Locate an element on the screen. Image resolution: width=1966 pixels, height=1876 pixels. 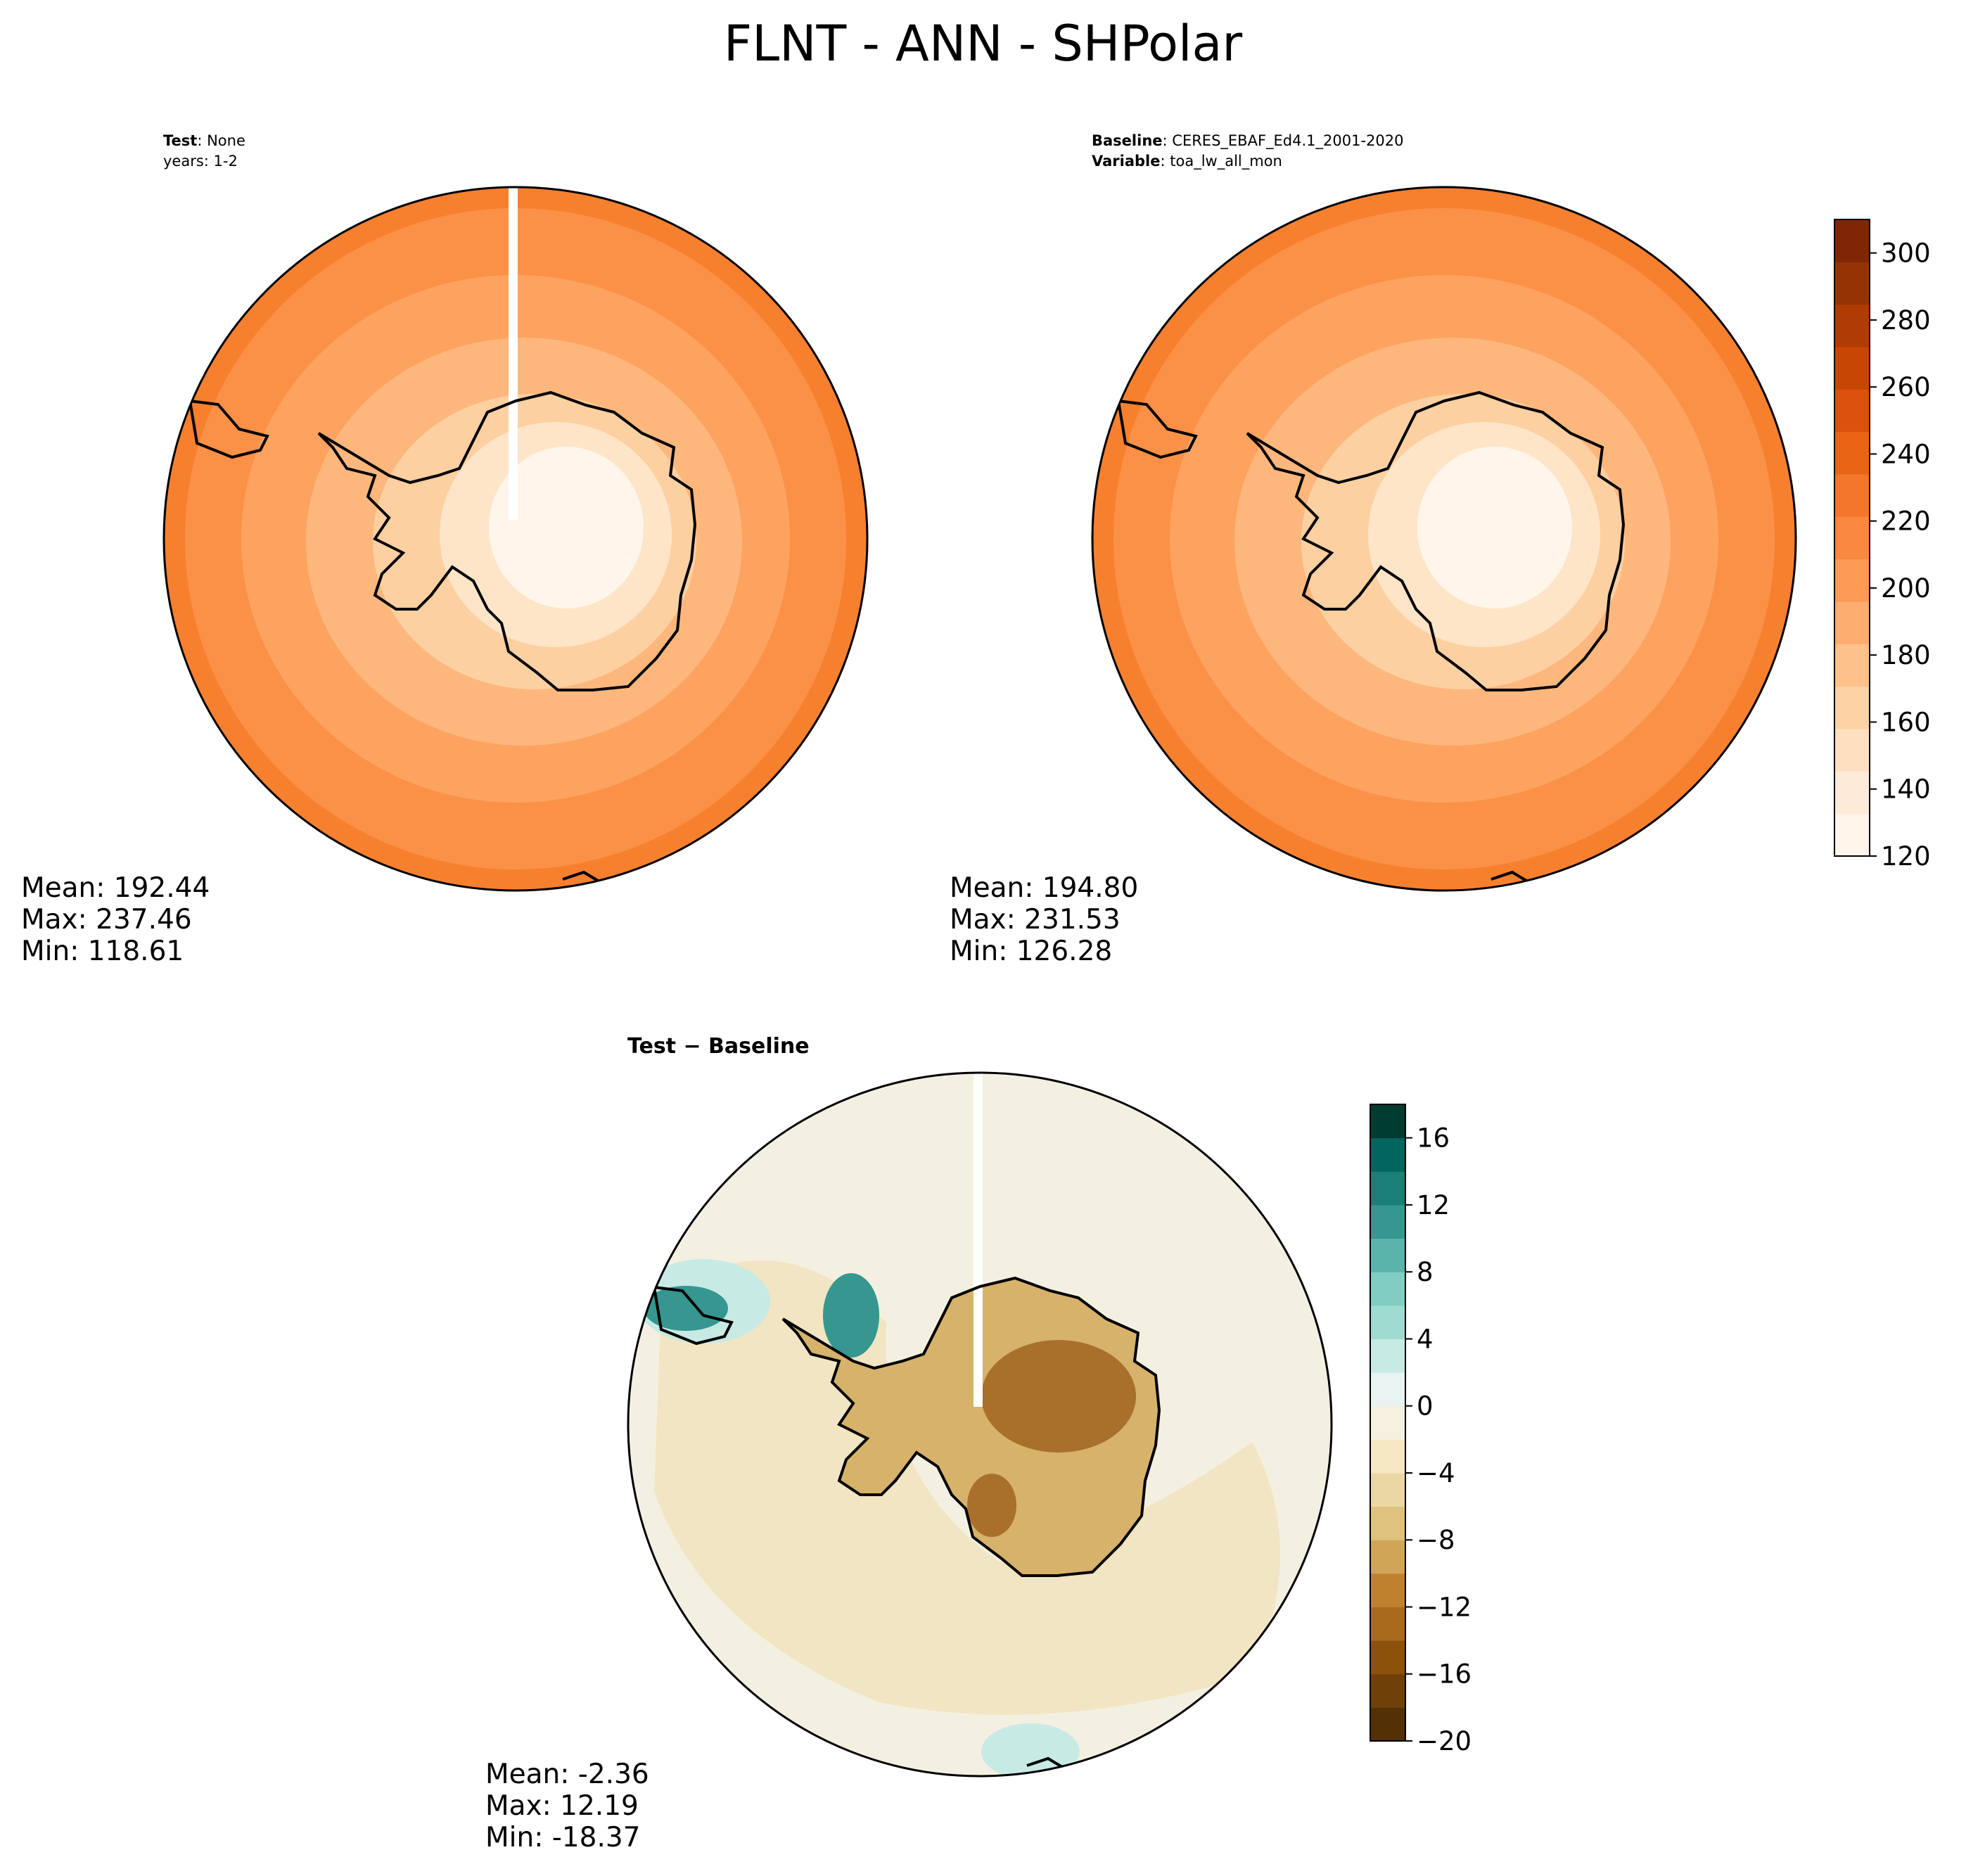
diff-map-teal-bottom is located at coordinates (1030, 1749).